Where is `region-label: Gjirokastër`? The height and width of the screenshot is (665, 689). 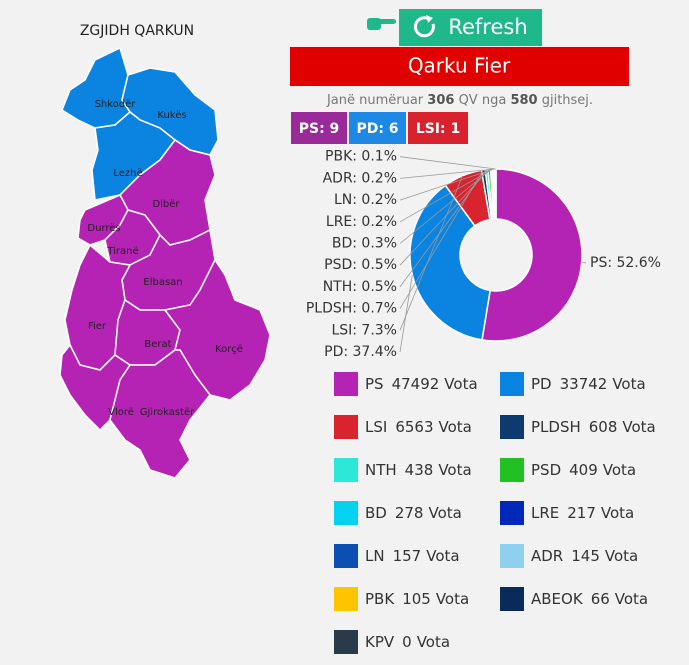 region-label: Gjirokastër is located at coordinates (167, 412).